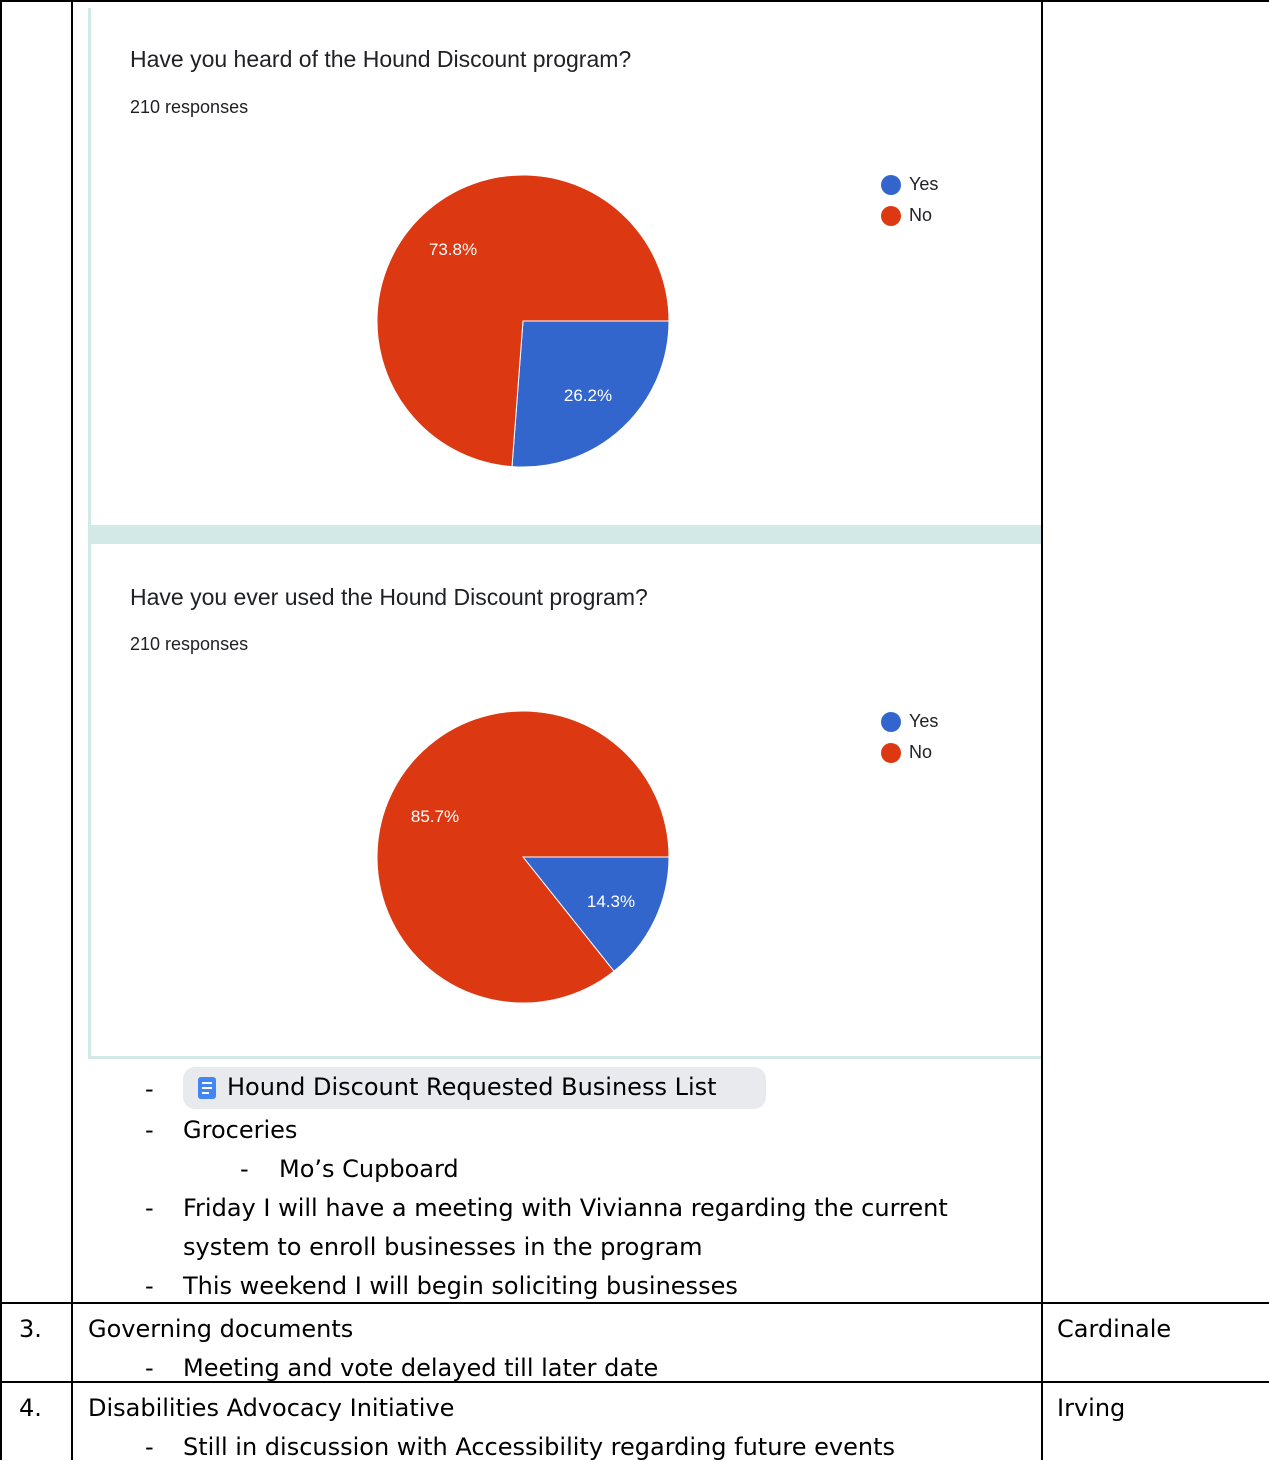 This screenshot has height=1461, width=1269. Describe the element at coordinates (30, 1408) in the screenshot. I see `row-number: 4.` at that location.